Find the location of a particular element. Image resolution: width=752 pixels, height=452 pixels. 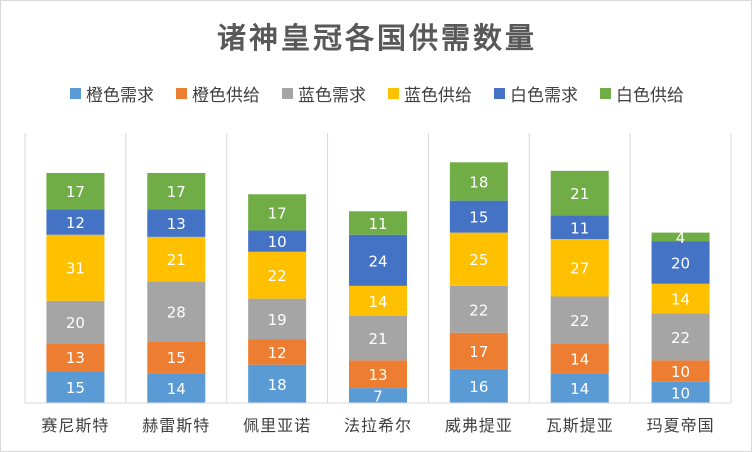

x-tick-label-2: 佩里亚诺 is located at coordinates (277, 425).